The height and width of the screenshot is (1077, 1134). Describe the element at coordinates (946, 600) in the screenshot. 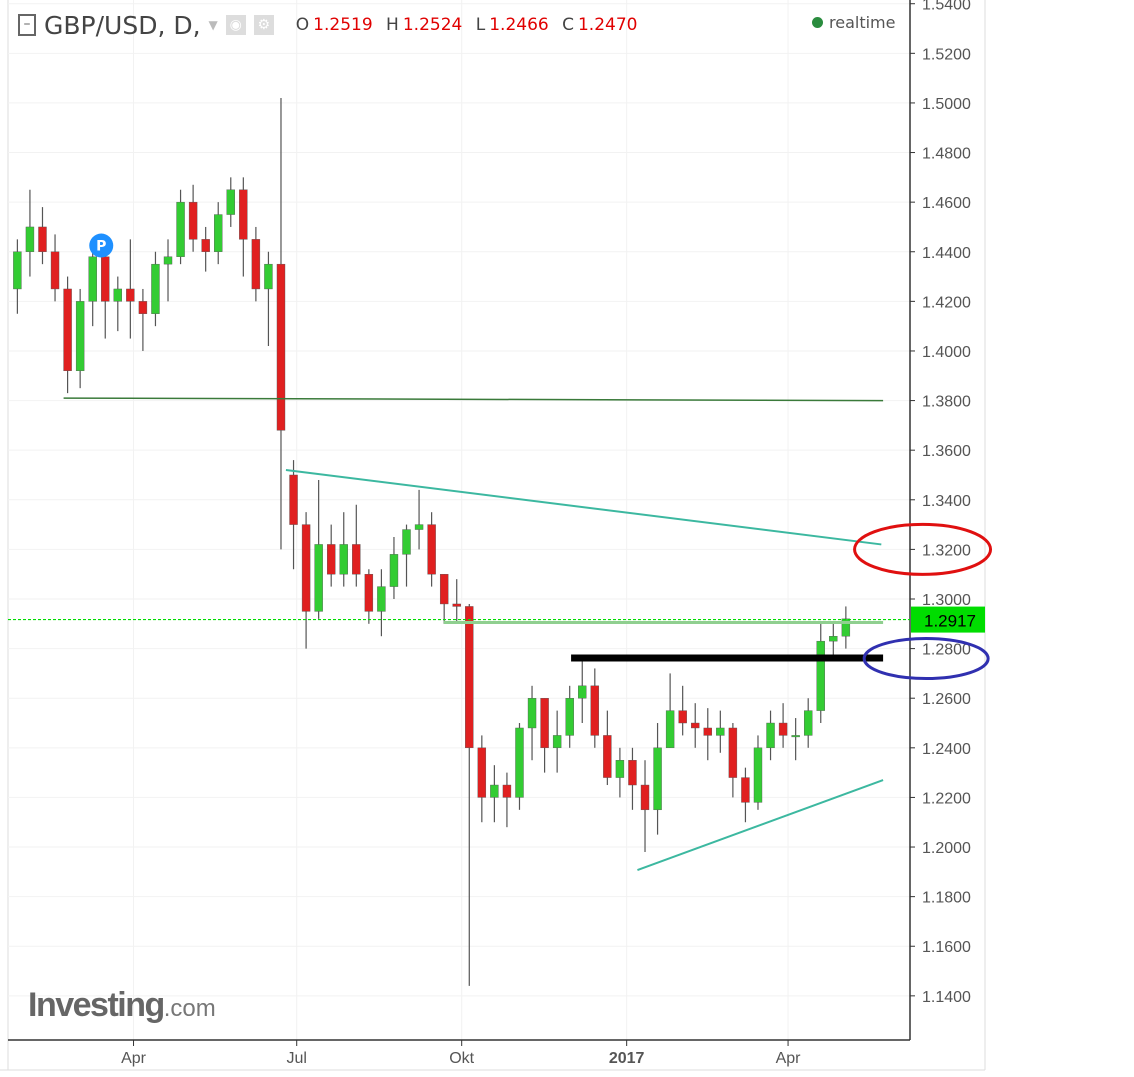

I see `y-tick-label: 1.3000` at that location.